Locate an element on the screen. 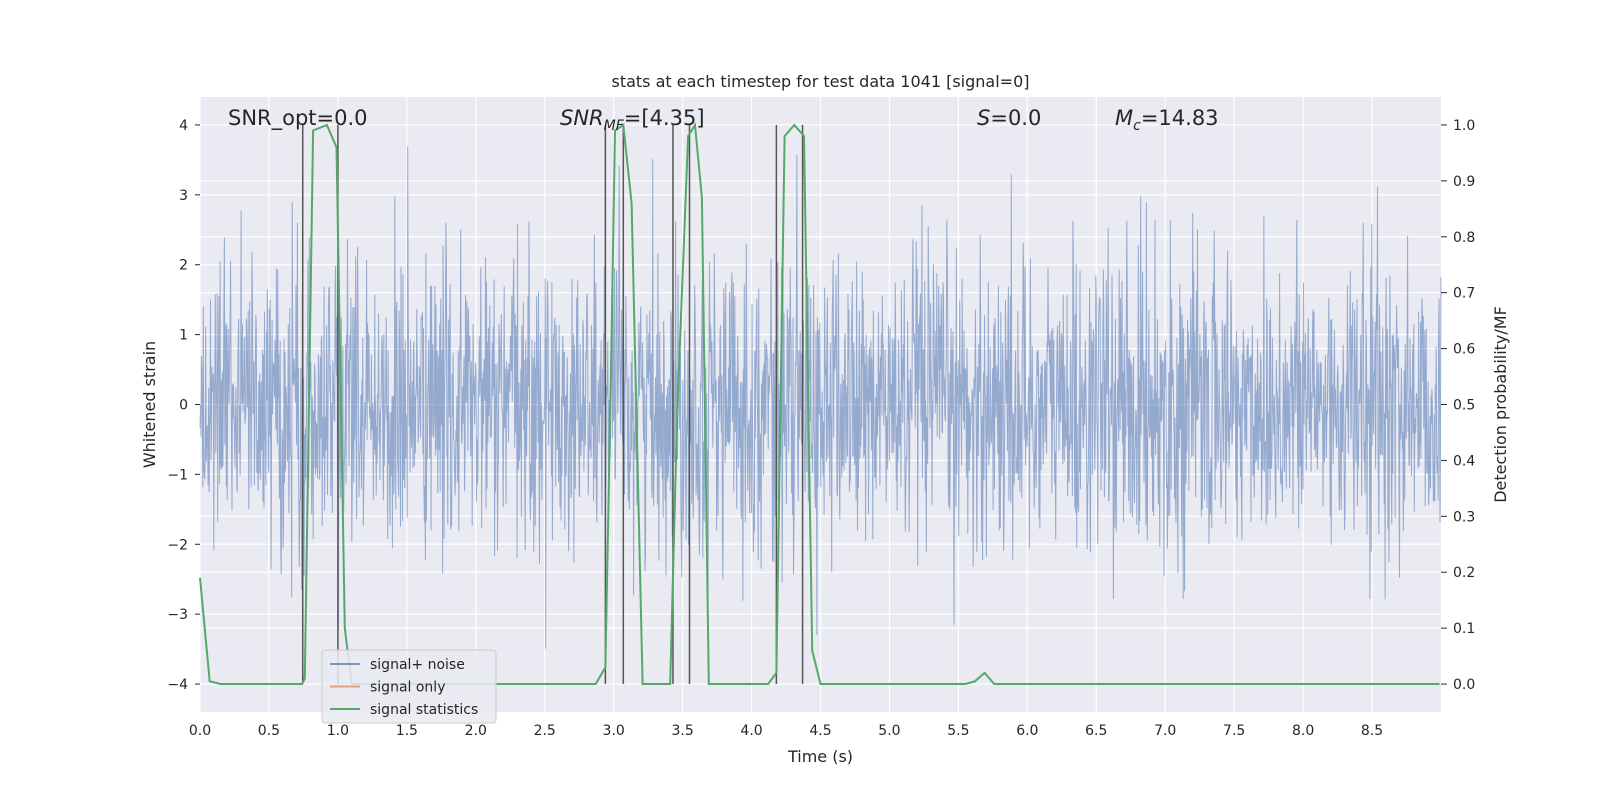 This screenshot has height=800, width=1600. annotation-s-symbol: S is located at coordinates (983, 118).